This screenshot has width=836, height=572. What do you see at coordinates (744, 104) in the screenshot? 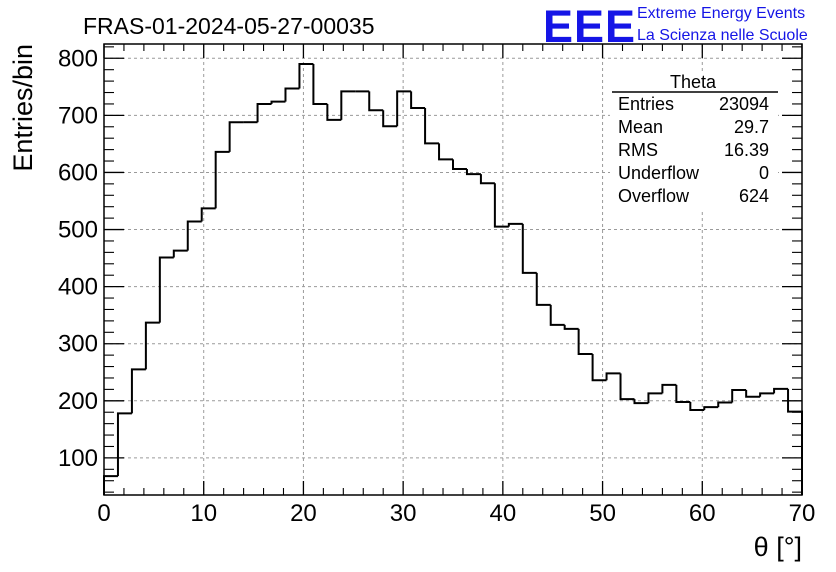
I see `stats-row-value: 23094` at bounding box center [744, 104].